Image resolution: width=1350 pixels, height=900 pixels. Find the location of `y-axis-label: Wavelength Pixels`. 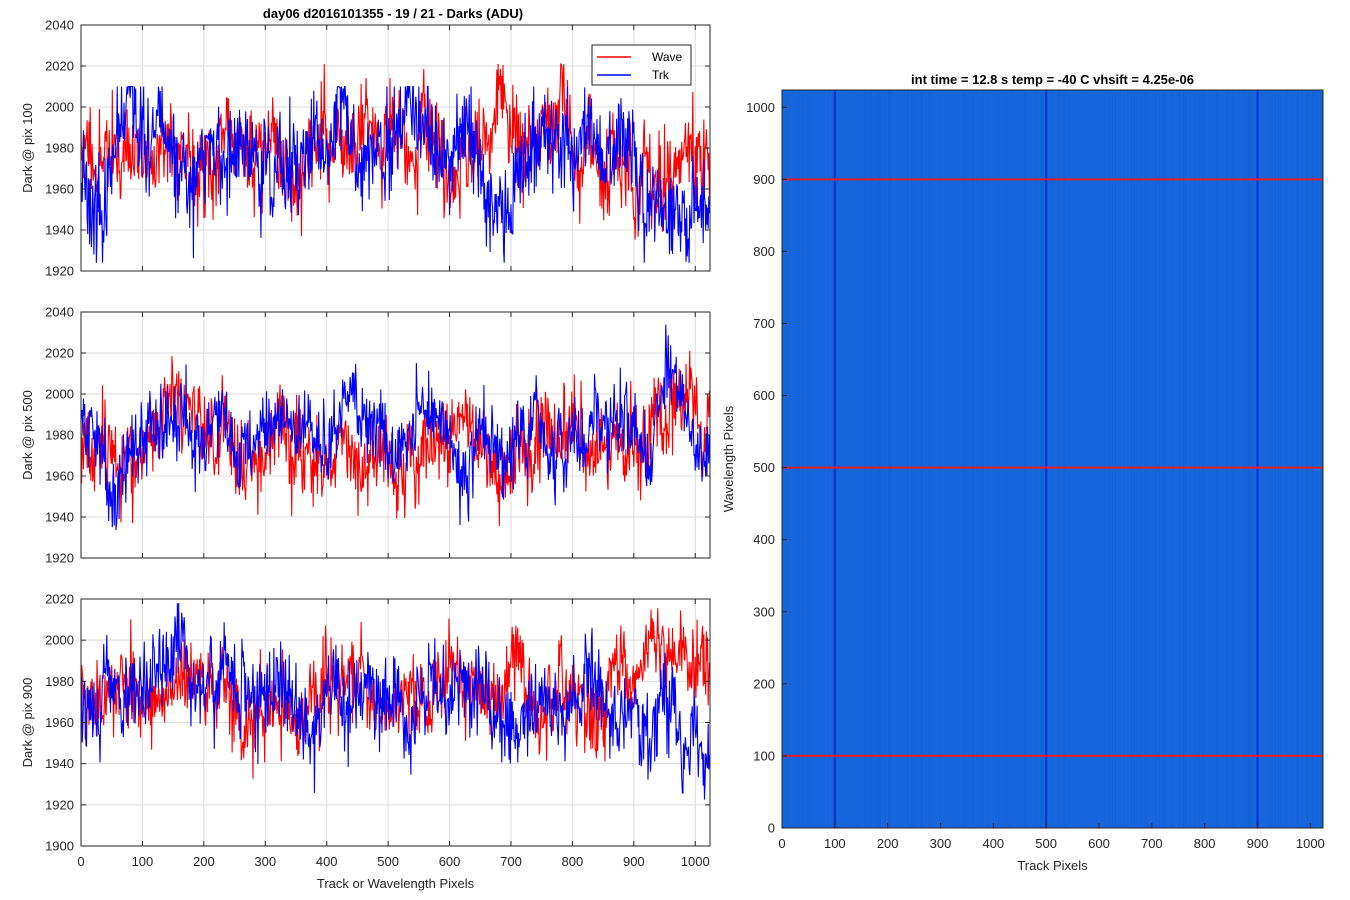

y-axis-label: Wavelength Pixels is located at coordinates (728, 458).